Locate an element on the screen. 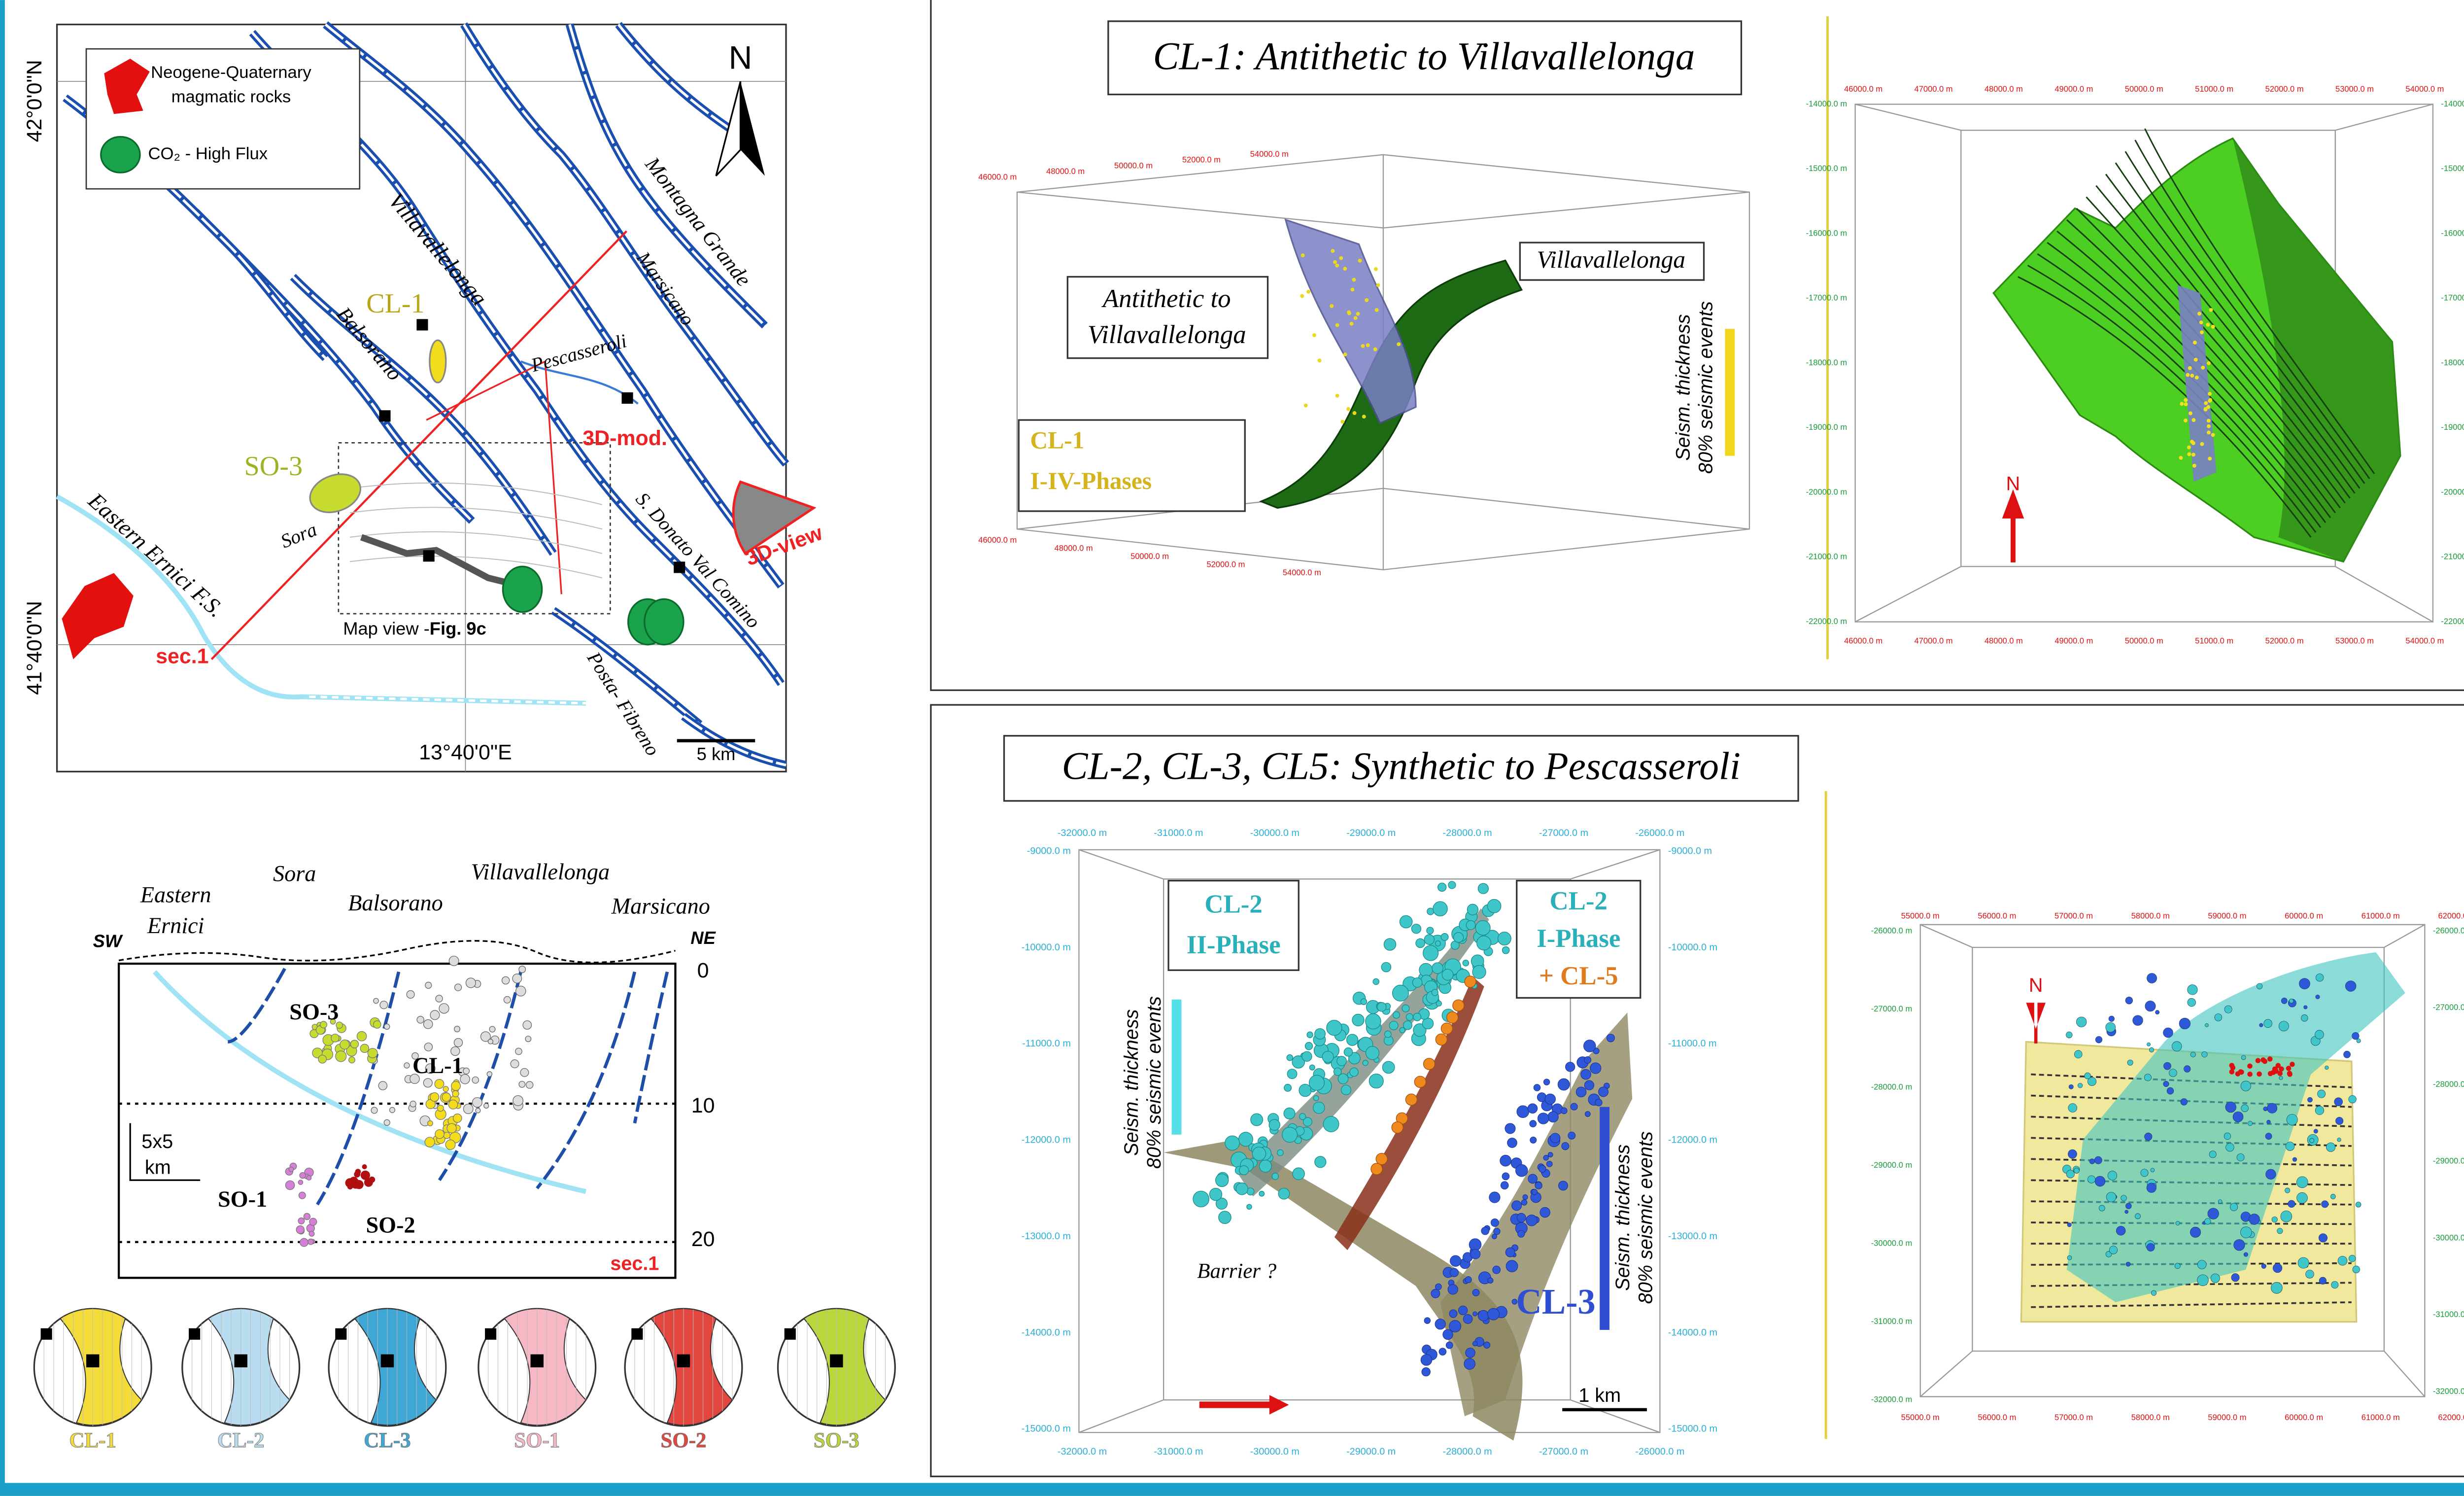 The height and width of the screenshot is (1496, 2464). contour is located at coordinates (2252, 309).